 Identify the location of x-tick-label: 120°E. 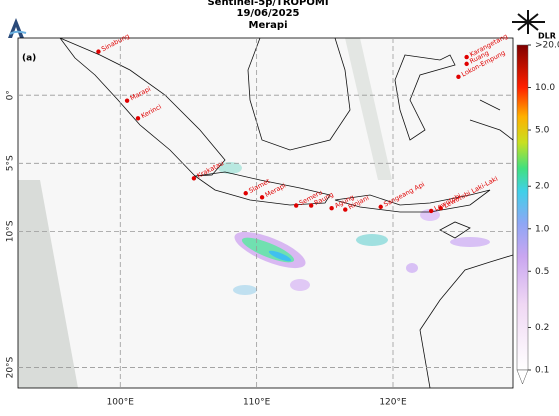
(393, 403).